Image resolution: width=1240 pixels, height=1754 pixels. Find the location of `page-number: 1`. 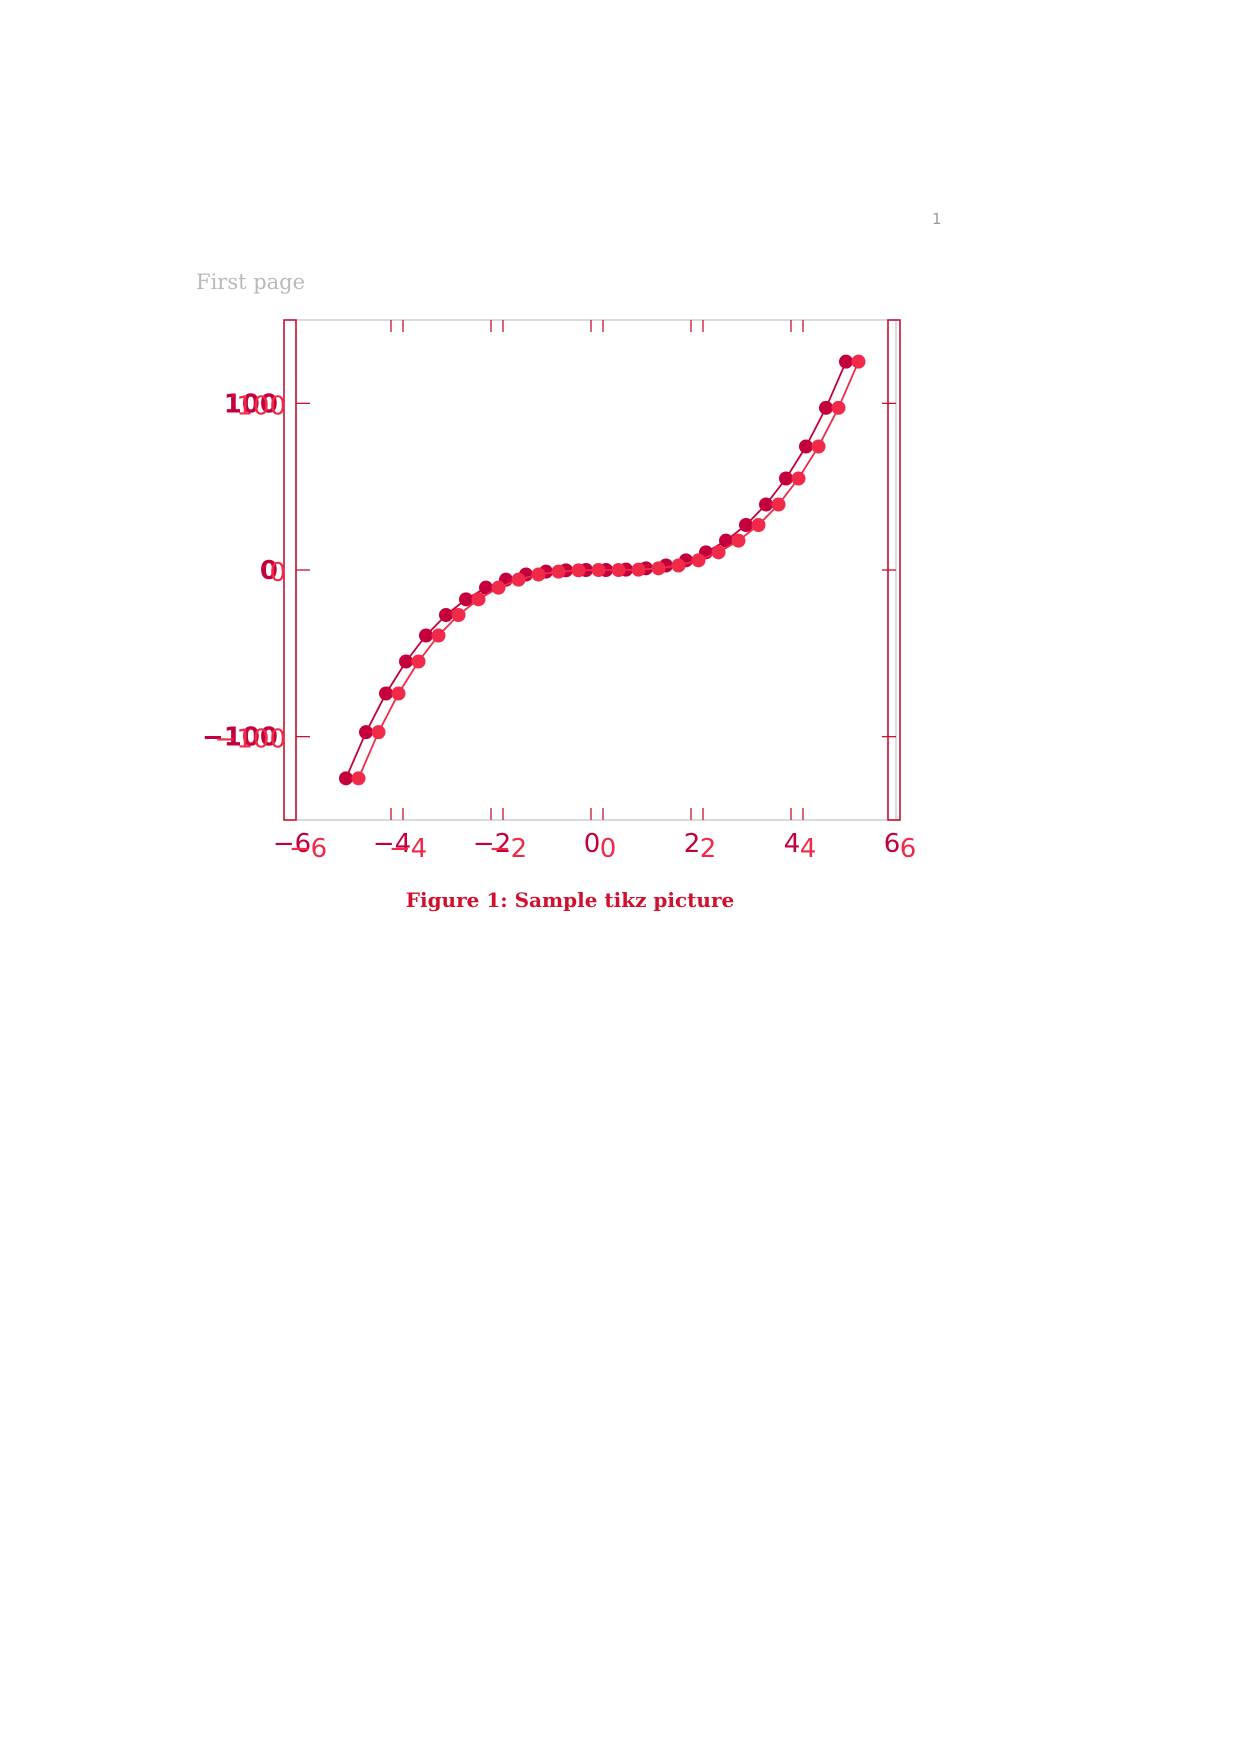

page-number: 1 is located at coordinates (937, 219).